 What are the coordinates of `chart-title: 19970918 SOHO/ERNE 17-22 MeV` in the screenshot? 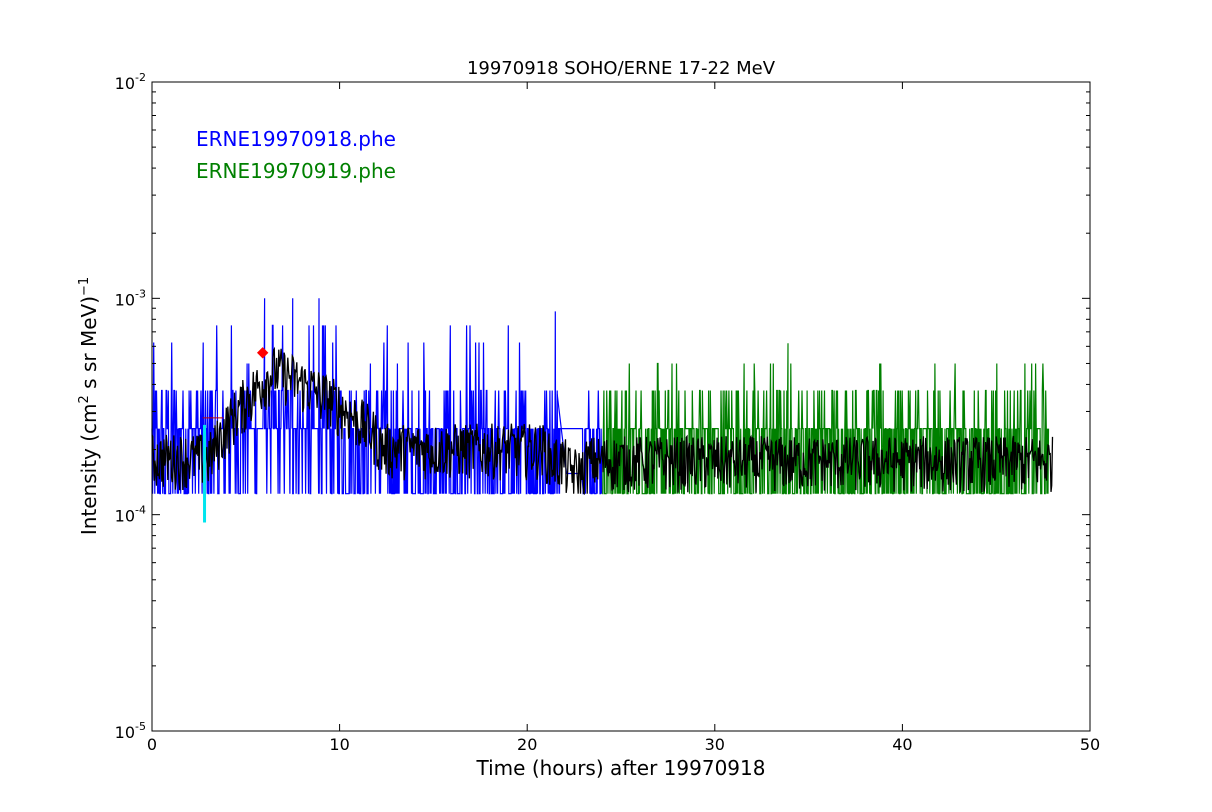 It's located at (621, 68).